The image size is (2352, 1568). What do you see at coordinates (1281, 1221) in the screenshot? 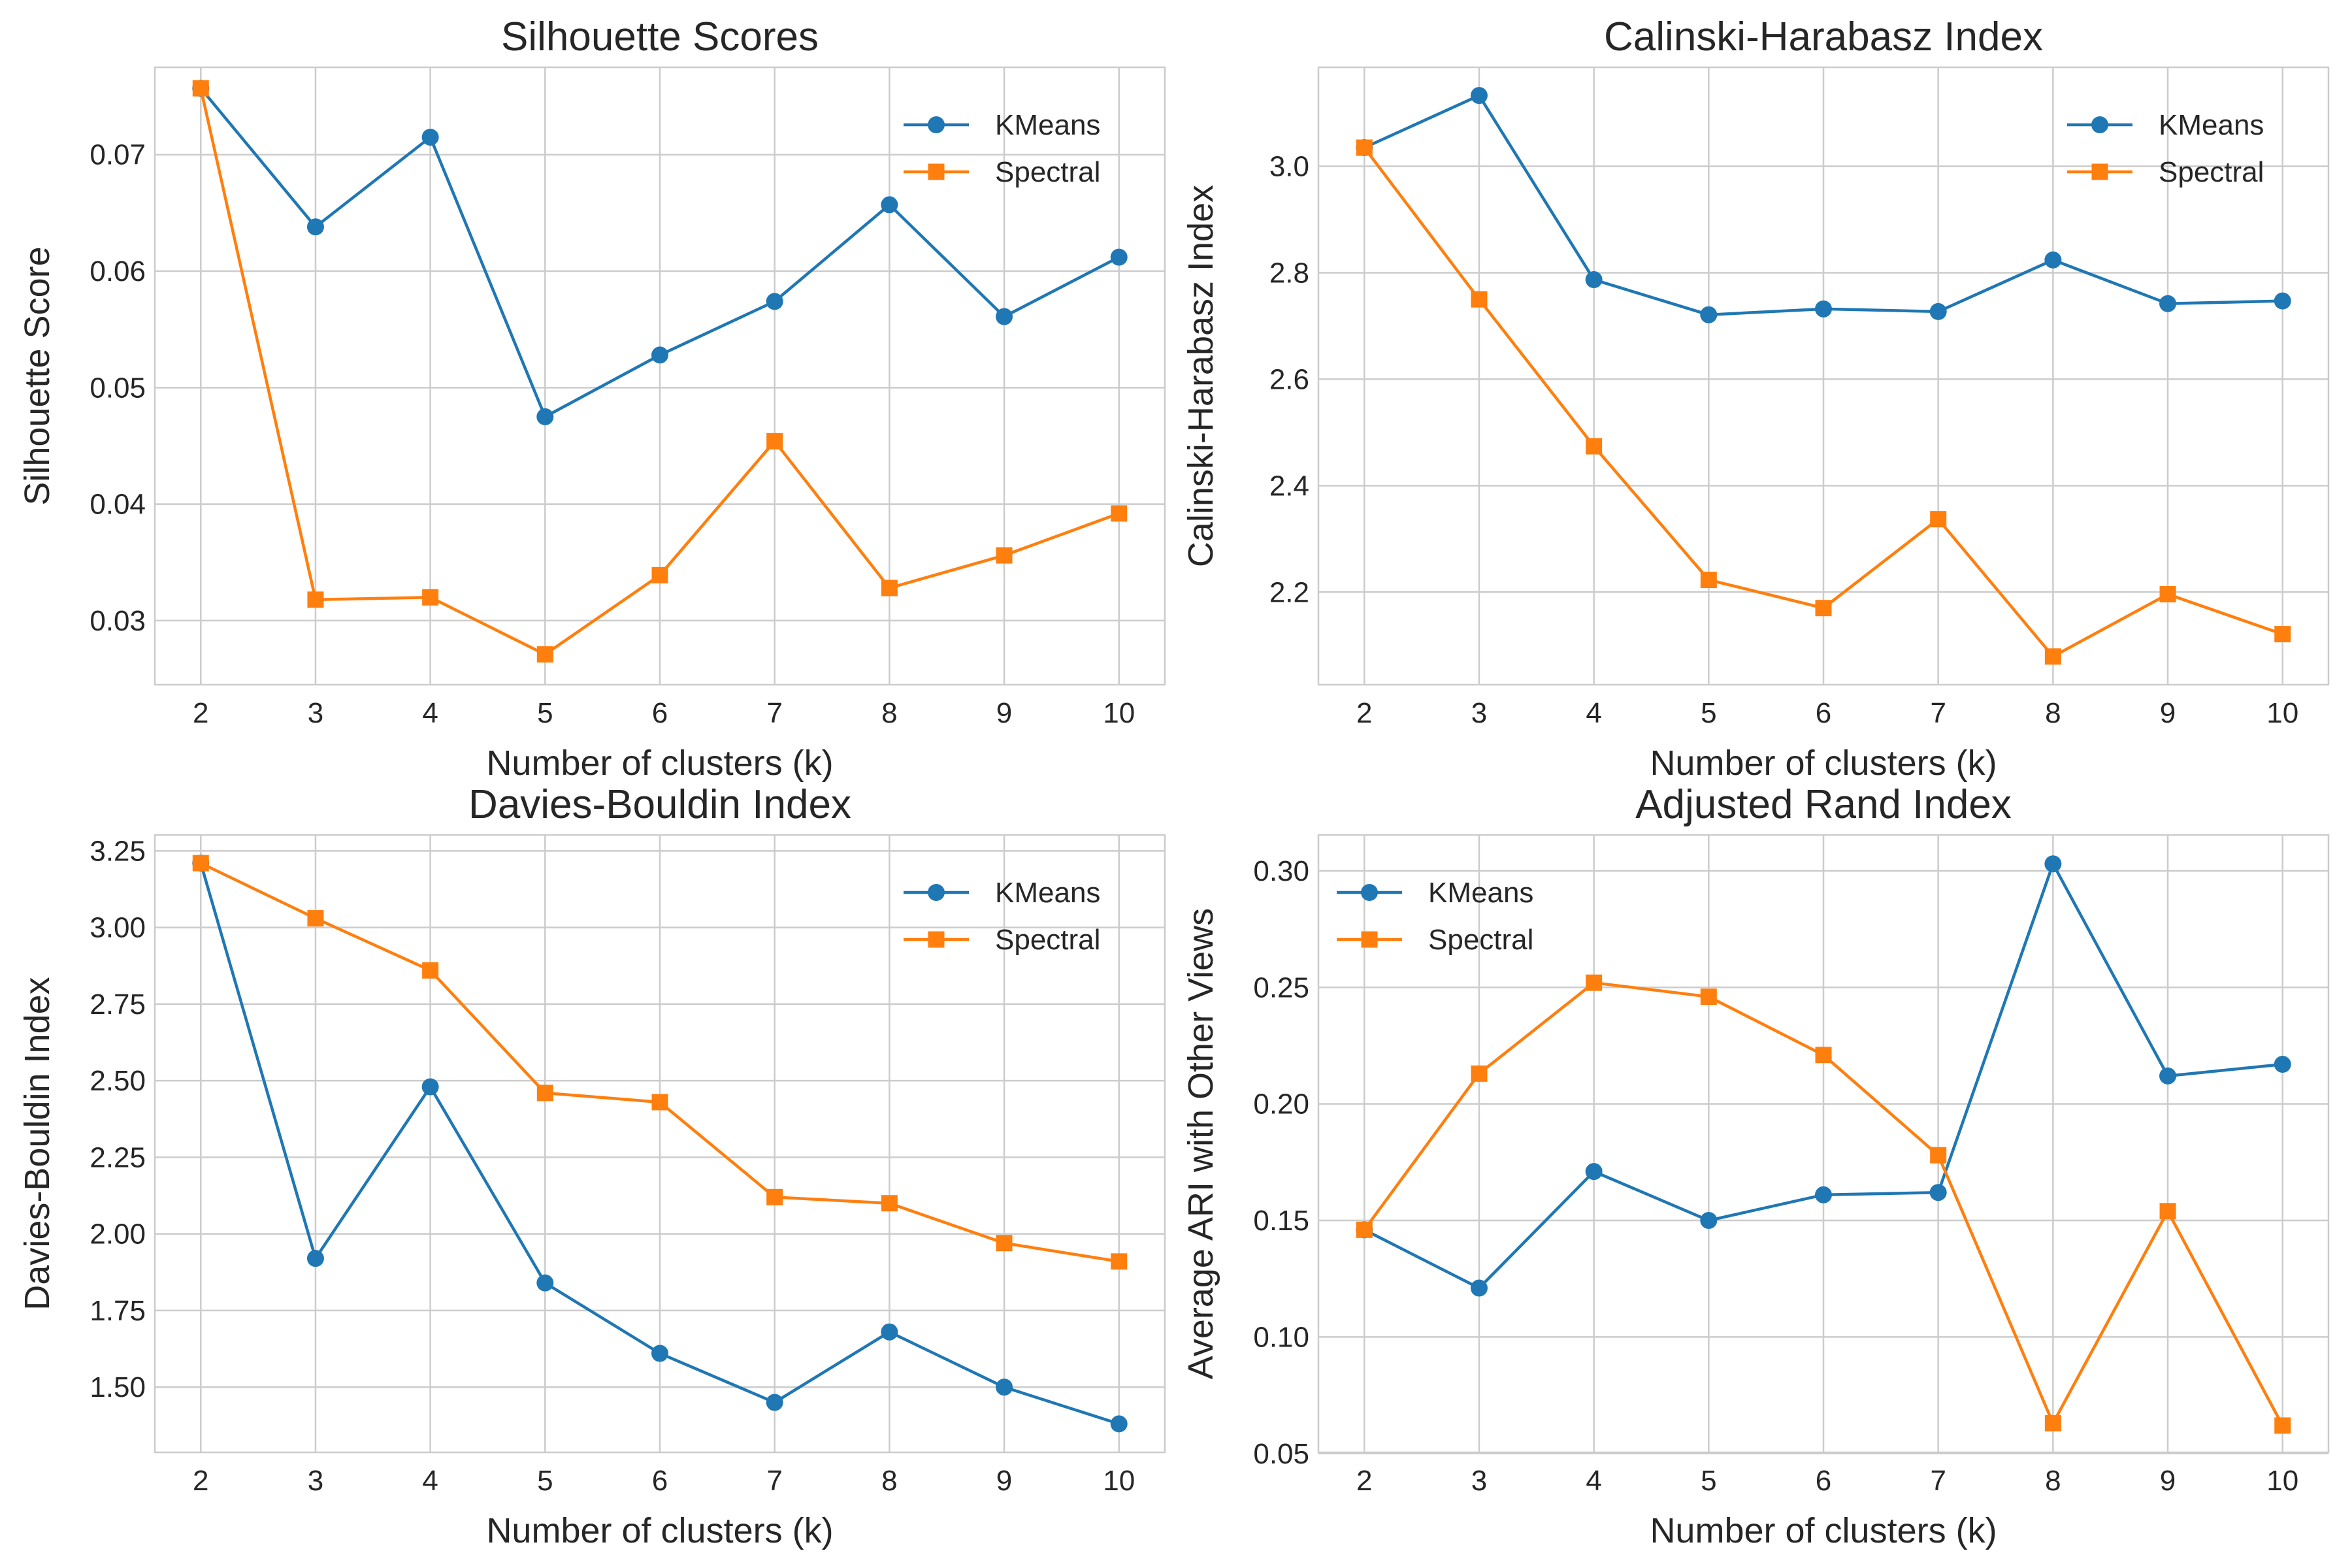
I see `y-tick-label: 0.15` at bounding box center [1281, 1221].